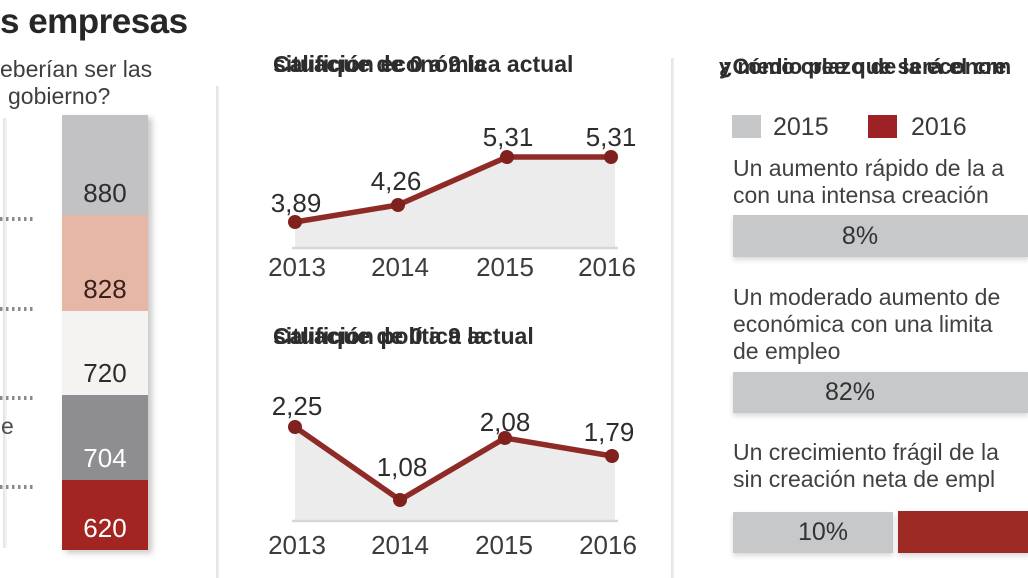 The width and height of the screenshot is (1028, 578). I want to click on political-situation-line-value-label-2015: 2,08, so click(505, 422).